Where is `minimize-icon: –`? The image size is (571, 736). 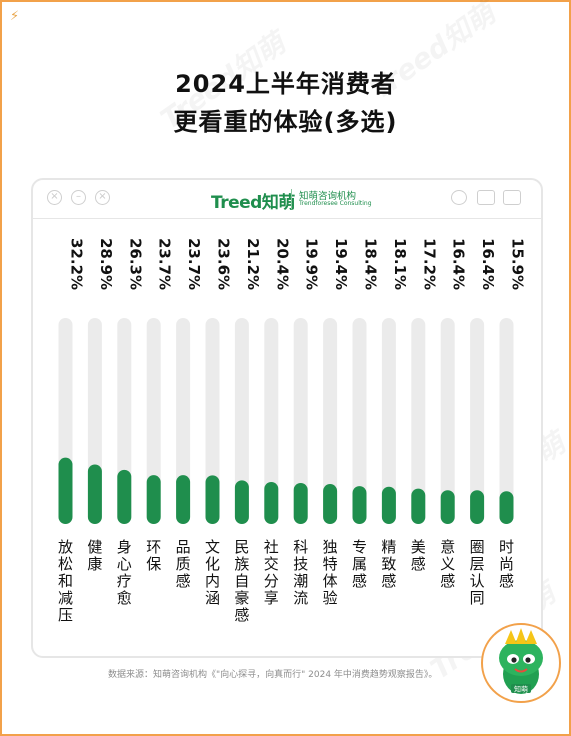 minimize-icon: – is located at coordinates (78, 197).